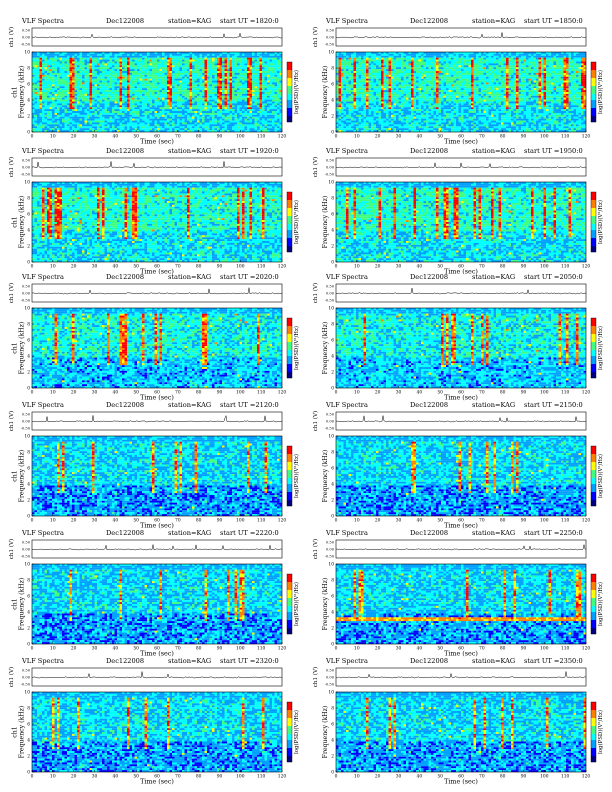 This screenshot has width=612, height=792. I want to click on panel-title-start-time: start UT =2150:0, so click(553, 405).